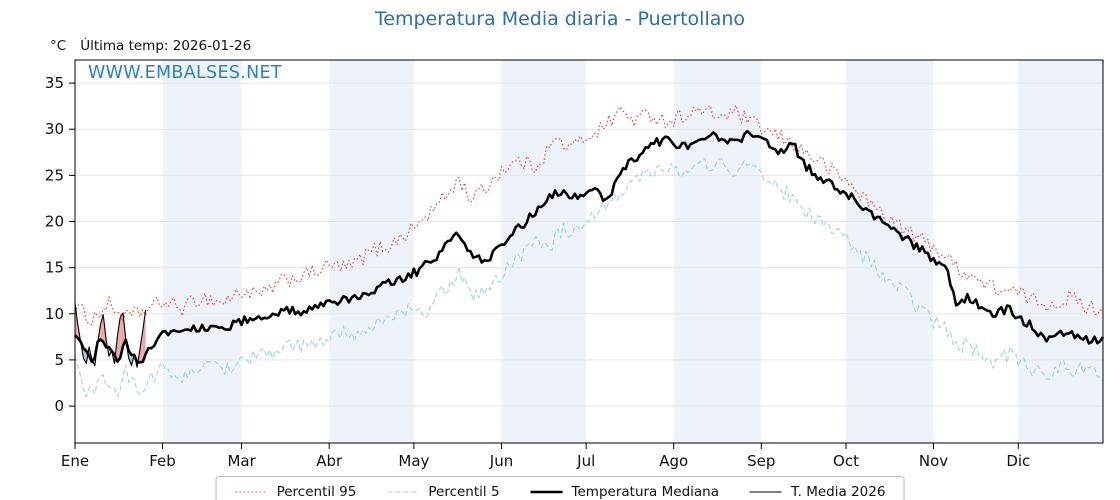 The height and width of the screenshot is (500, 1120). Describe the element at coordinates (413, 461) in the screenshot. I see `x-tick-label: May` at that location.